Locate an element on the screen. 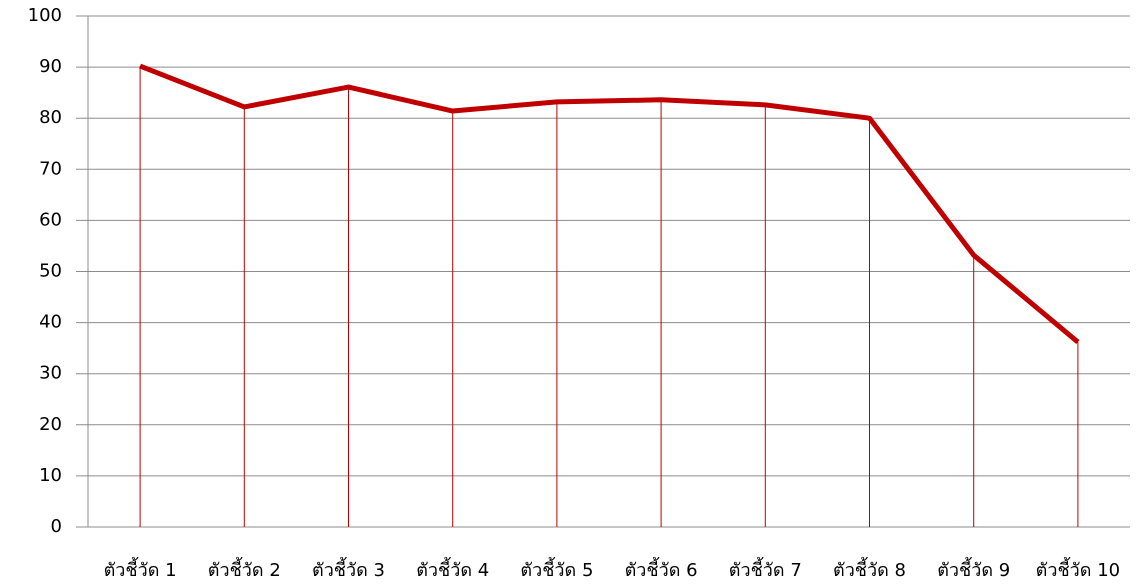 This screenshot has width=1140, height=588. y-tick-label: 90 is located at coordinates (50, 66).